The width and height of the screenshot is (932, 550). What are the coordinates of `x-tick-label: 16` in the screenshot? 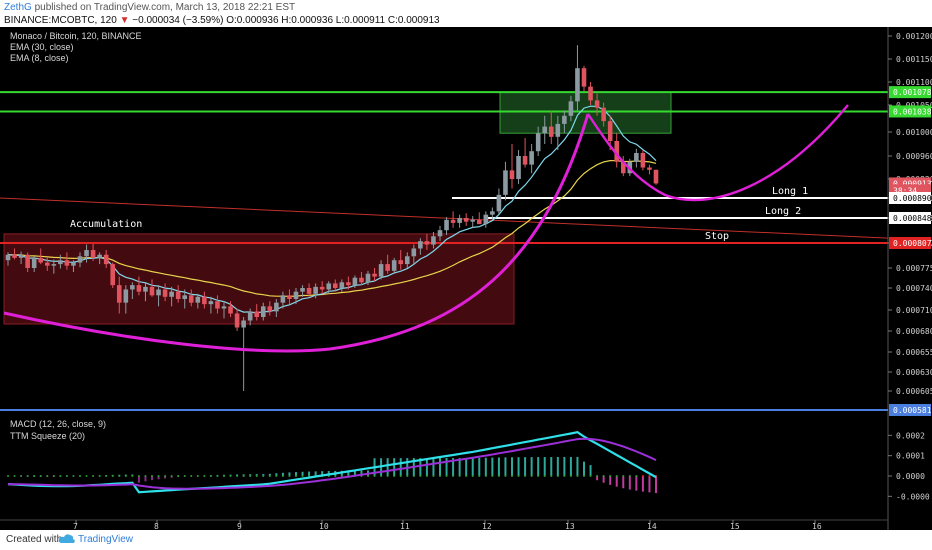 It's located at (817, 526).